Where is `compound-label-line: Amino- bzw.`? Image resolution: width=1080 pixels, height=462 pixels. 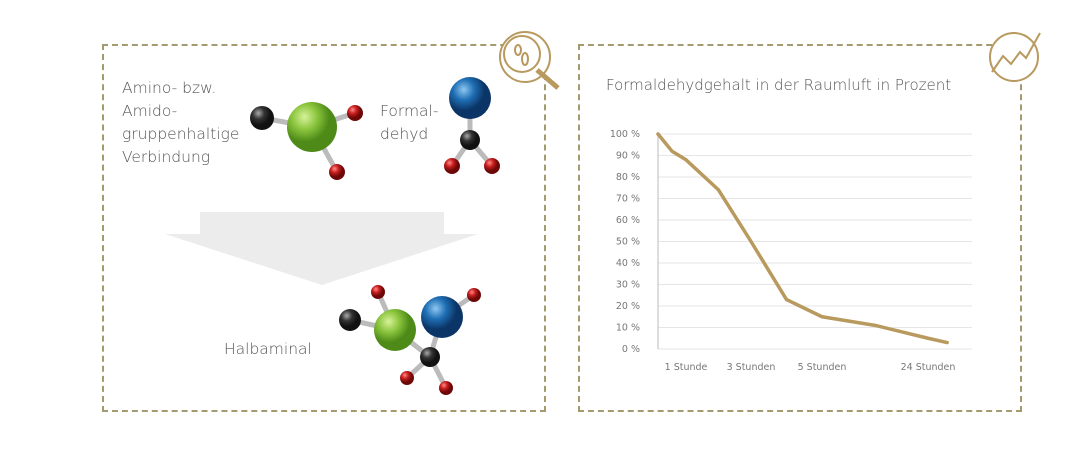
compound-label-line: Amino- bzw. is located at coordinates (169, 88).